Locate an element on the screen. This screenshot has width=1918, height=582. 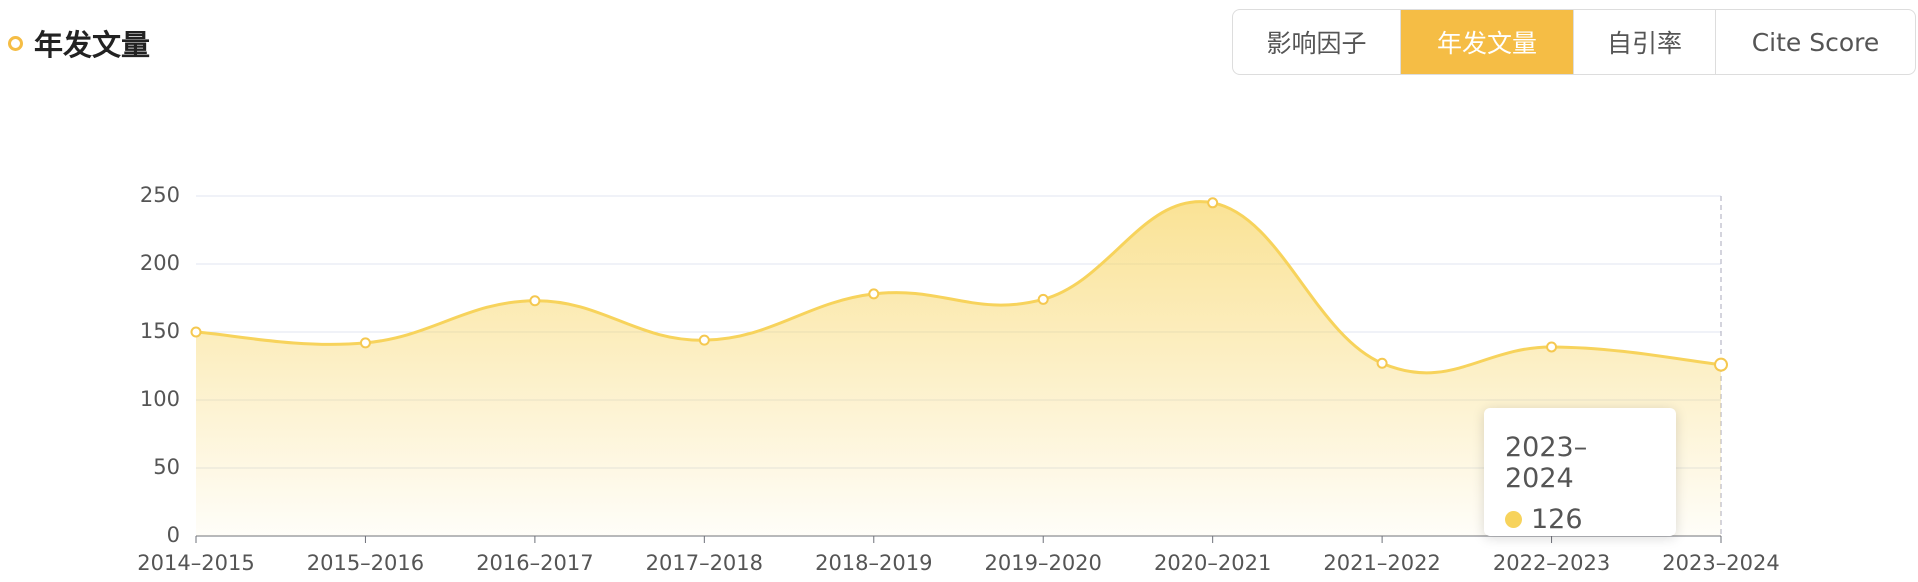
x-tick-label: 2017–2018 is located at coordinates (704, 563).